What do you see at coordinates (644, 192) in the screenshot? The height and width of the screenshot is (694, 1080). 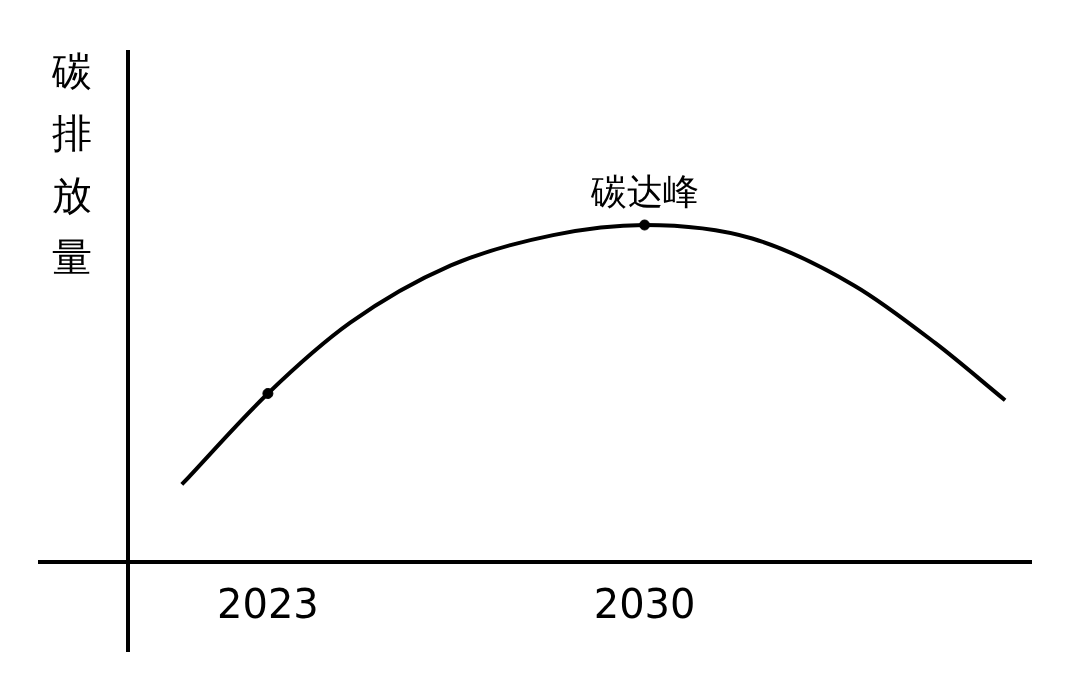 I see `annotation: 碳达峰` at bounding box center [644, 192].